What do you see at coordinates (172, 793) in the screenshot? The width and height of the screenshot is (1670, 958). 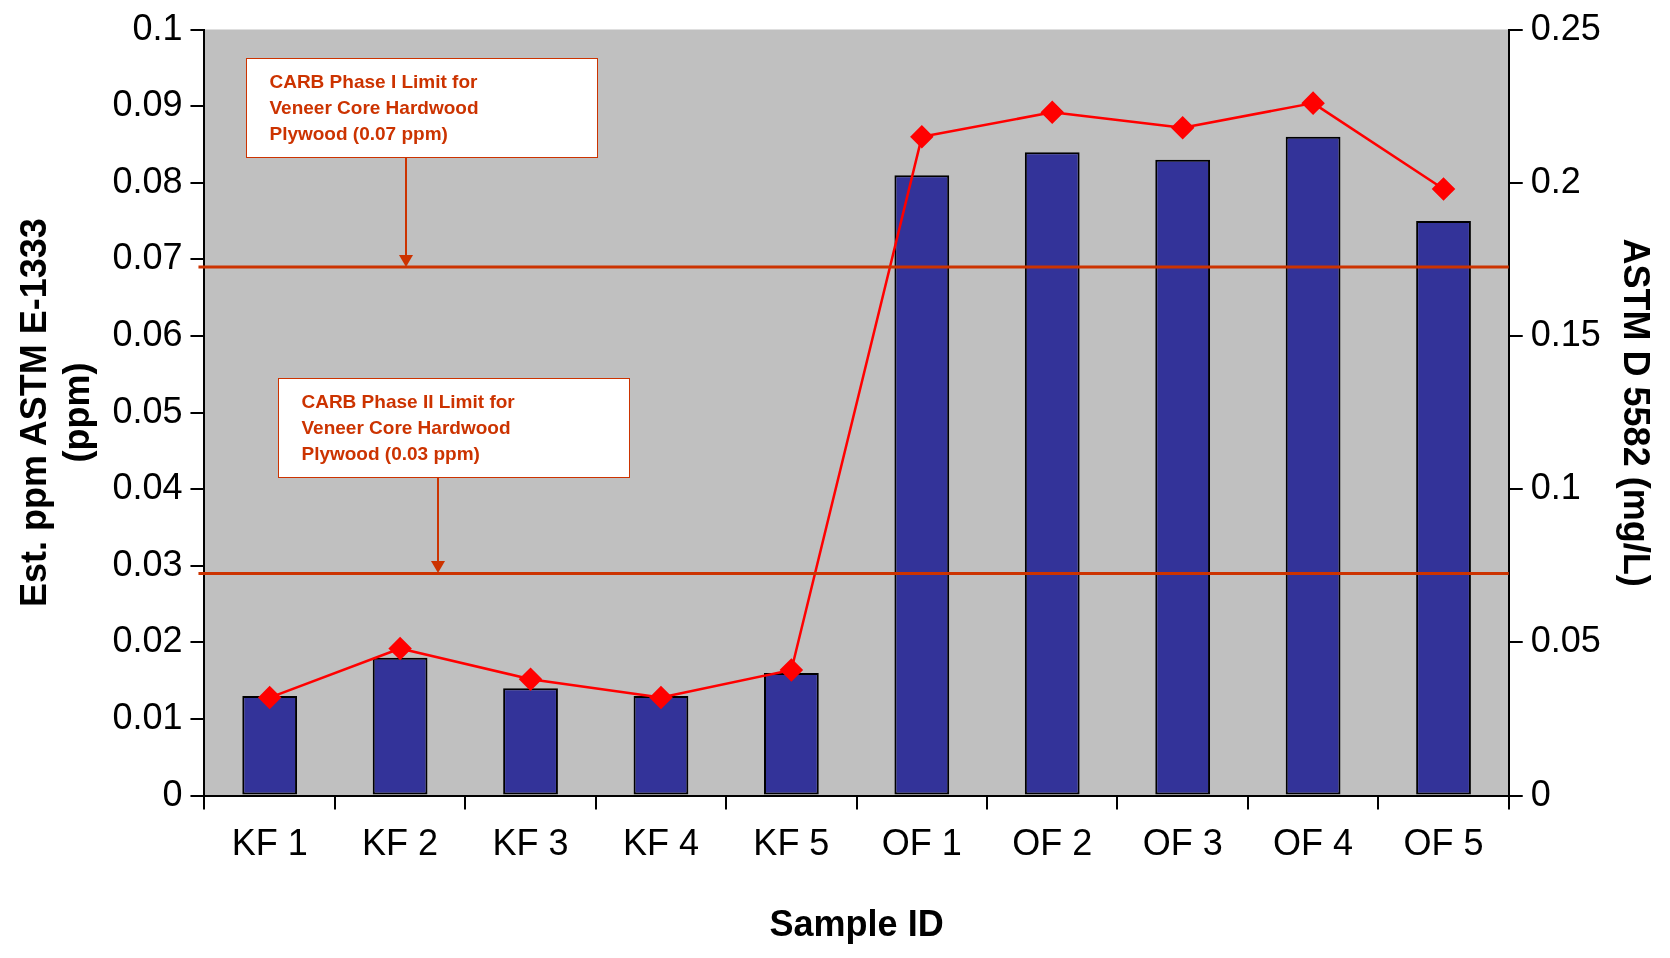 I see `y-tick-label: 0` at bounding box center [172, 793].